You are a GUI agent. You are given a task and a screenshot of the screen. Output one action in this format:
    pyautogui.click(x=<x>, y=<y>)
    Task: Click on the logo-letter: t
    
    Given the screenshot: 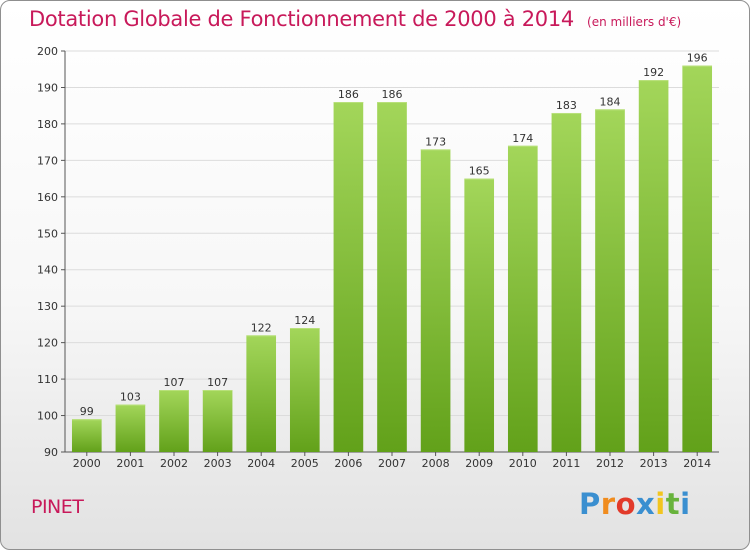 What is the action you would take?
    pyautogui.click(x=673, y=504)
    